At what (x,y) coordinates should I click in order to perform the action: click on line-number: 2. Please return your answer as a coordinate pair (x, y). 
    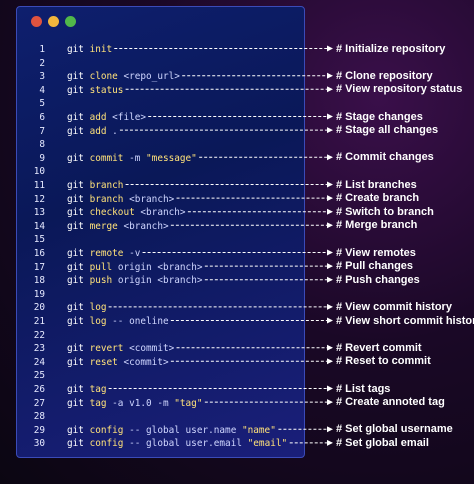
    Looking at the image, I should click on (42, 63).